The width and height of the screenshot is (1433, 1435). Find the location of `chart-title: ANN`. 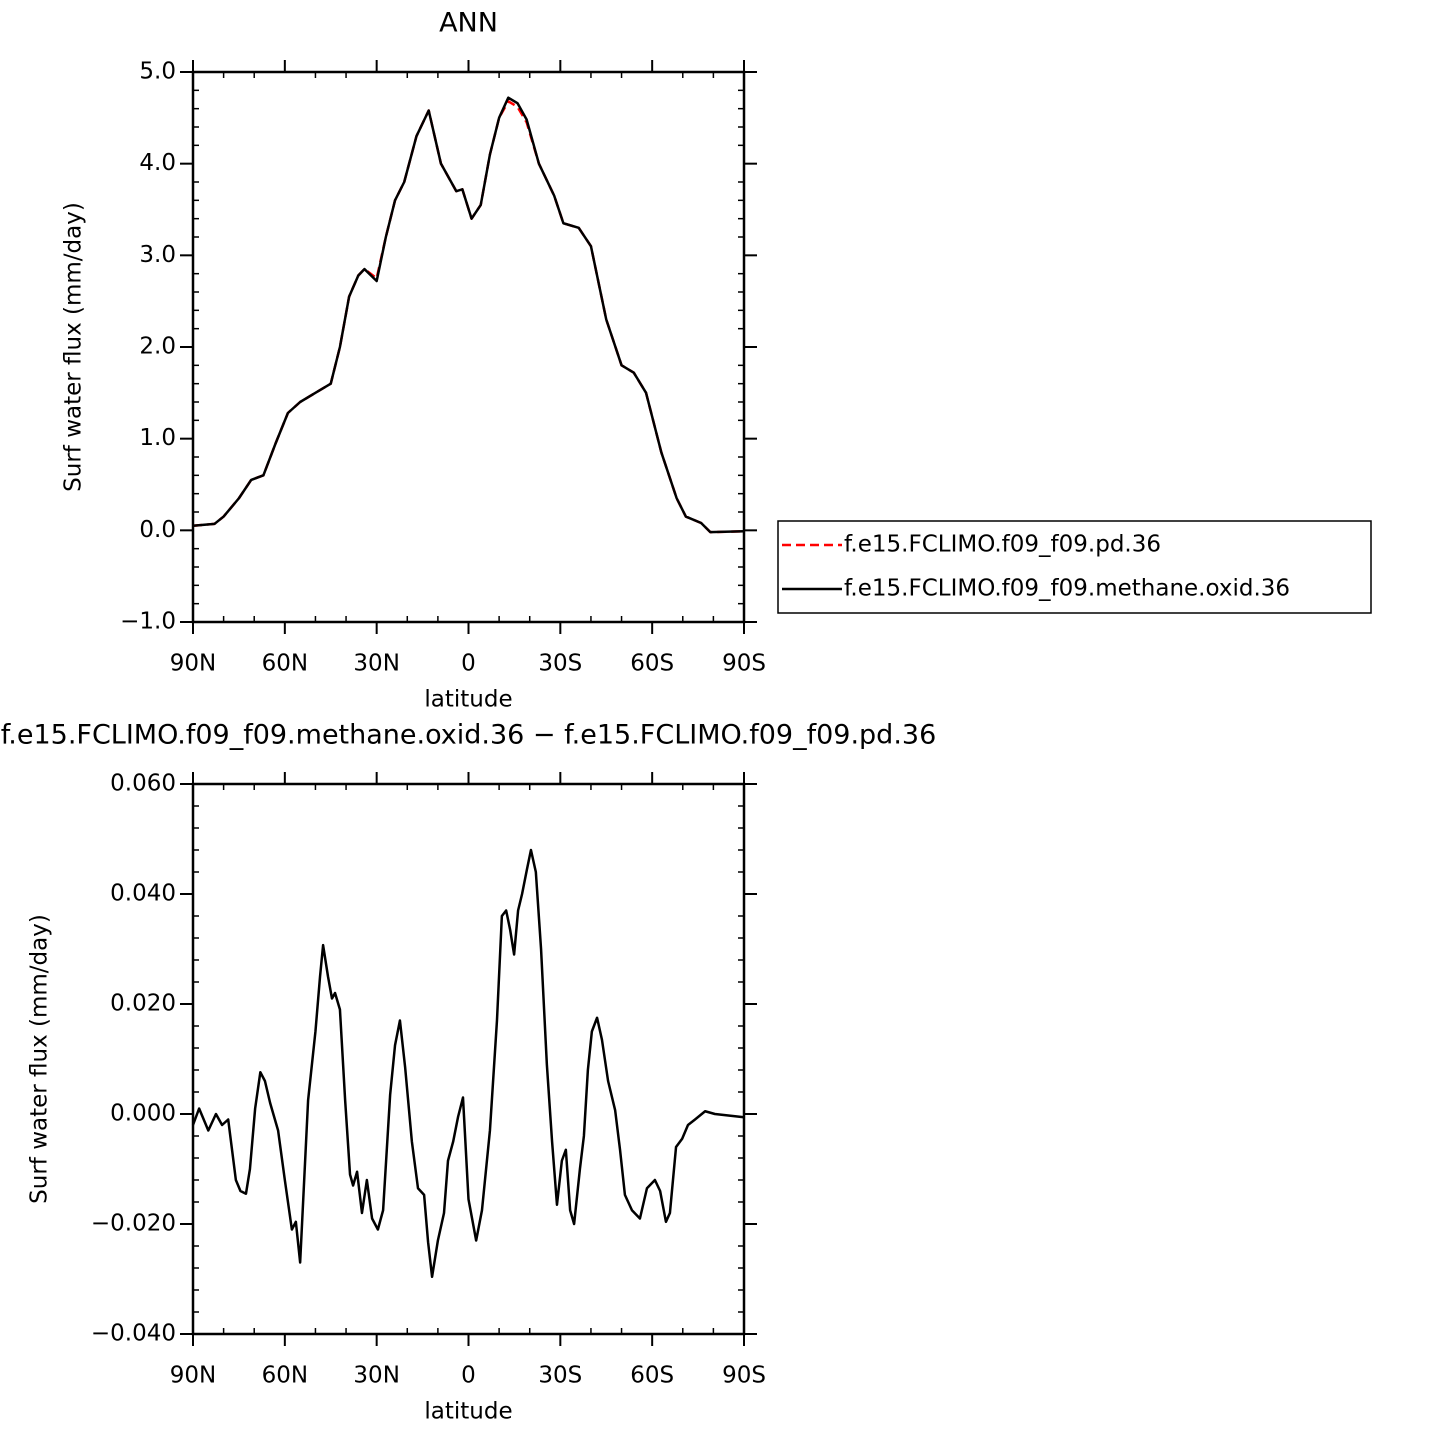

chart-title: ANN is located at coordinates (468, 23).